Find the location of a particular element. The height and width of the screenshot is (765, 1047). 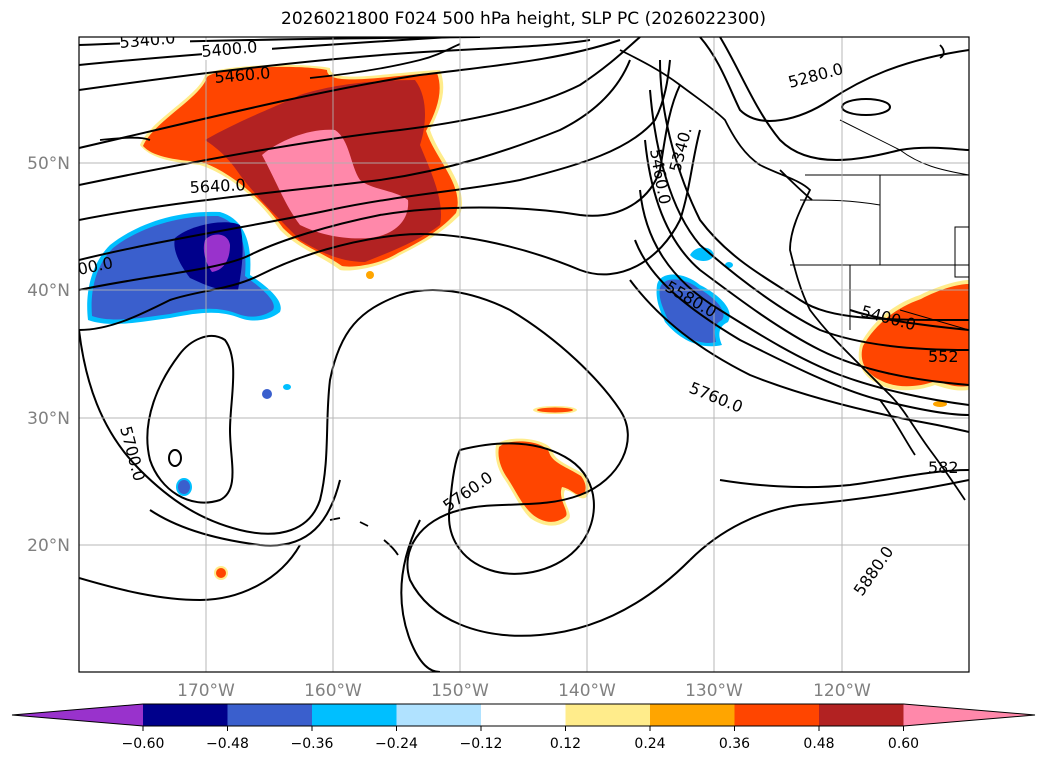

lon-label-130w: 130°W is located at coordinates (714, 691).